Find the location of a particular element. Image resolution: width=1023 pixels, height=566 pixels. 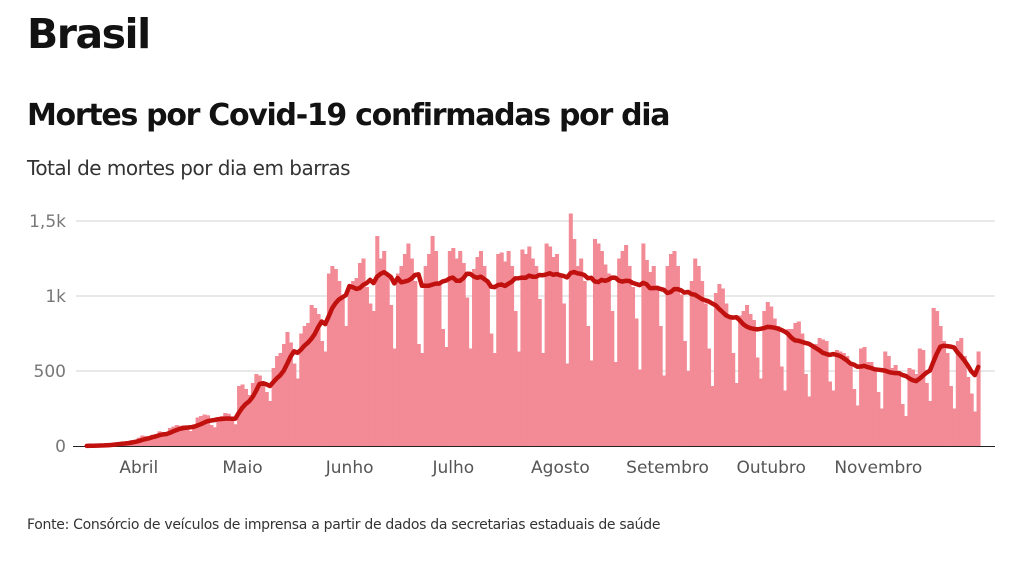

page-title: Brasil is located at coordinates (89, 34).